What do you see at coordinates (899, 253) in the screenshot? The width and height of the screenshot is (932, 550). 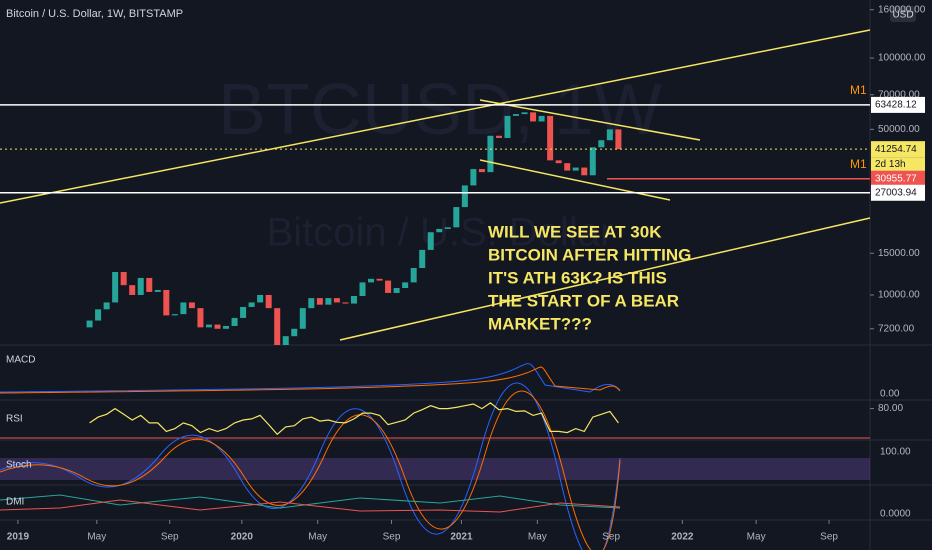 I see `y-tick-label: 15000.00` at bounding box center [899, 253].